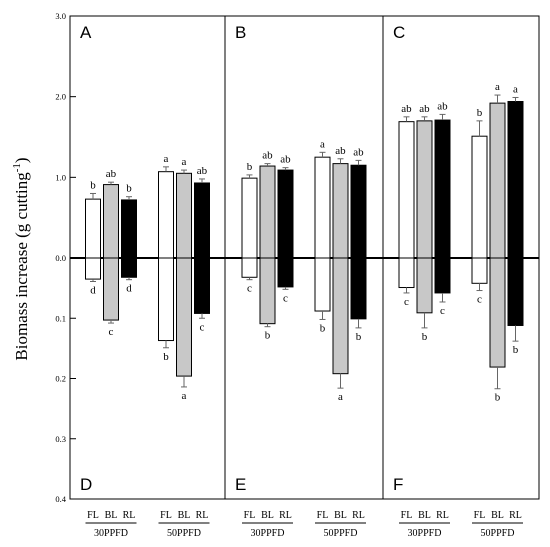 Image resolution: width=550 pixels, height=547 pixels. I want to click on y-axis-label-close: ), so click(21, 160).